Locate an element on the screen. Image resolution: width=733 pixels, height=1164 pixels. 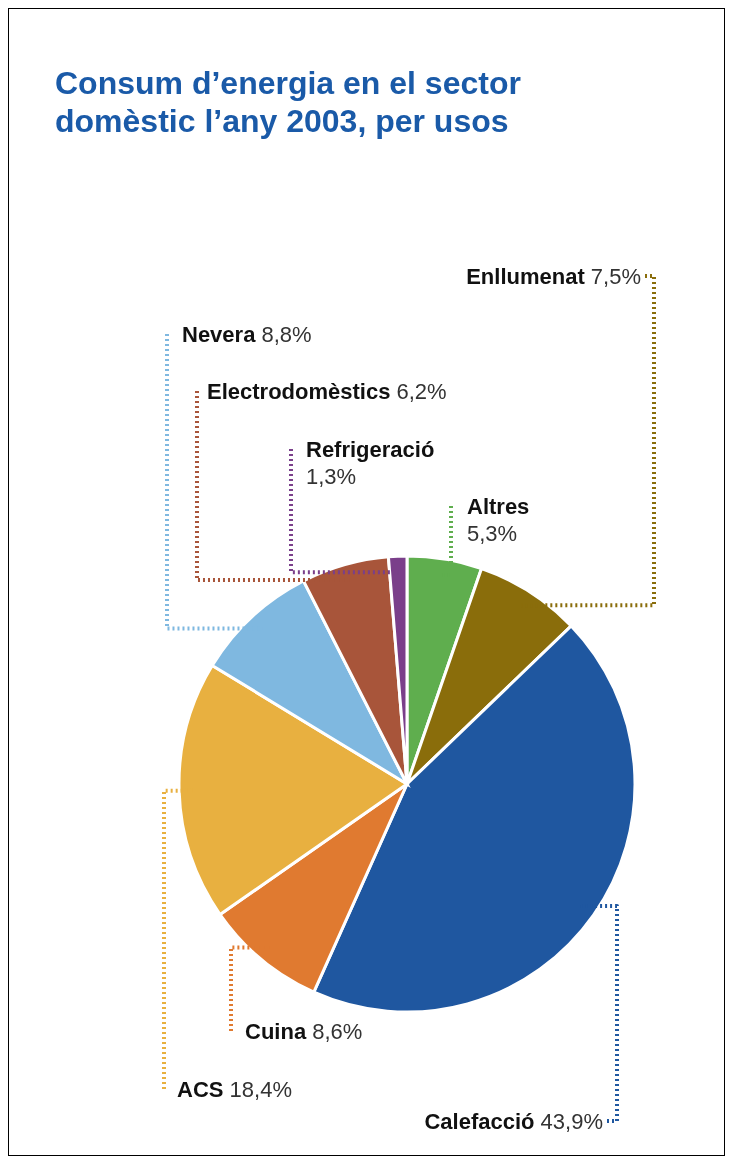
slice-label: Enllumenat is located at coordinates (526, 276).